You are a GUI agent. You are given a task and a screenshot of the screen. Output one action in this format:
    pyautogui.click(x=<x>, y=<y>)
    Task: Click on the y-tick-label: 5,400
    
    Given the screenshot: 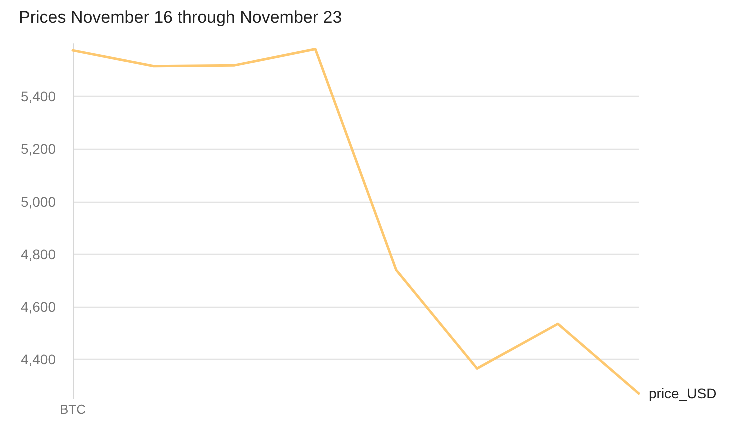 What is the action you would take?
    pyautogui.click(x=38, y=96)
    